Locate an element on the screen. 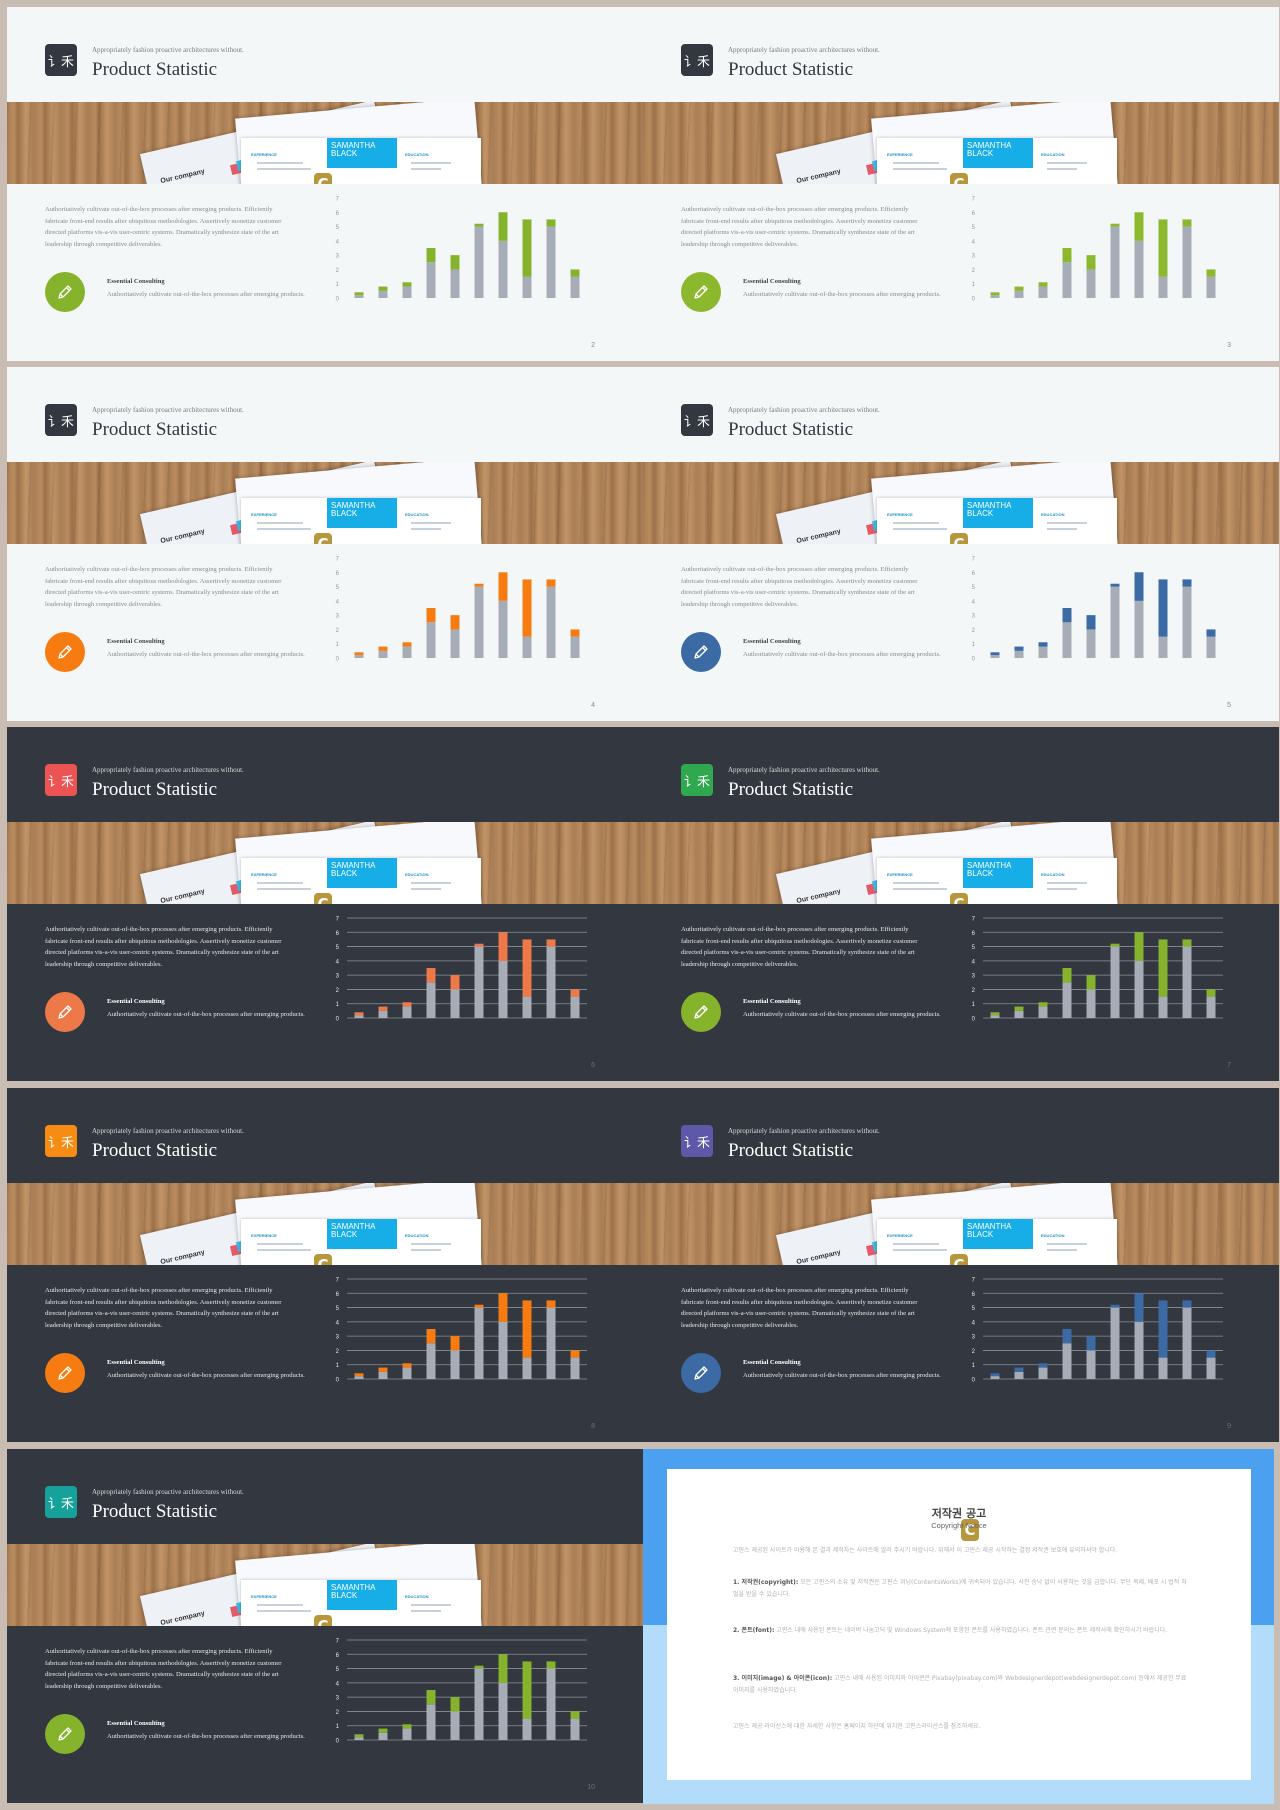 This screenshot has width=1280, height=1810. page-number-text: 2 is located at coordinates (593, 345).